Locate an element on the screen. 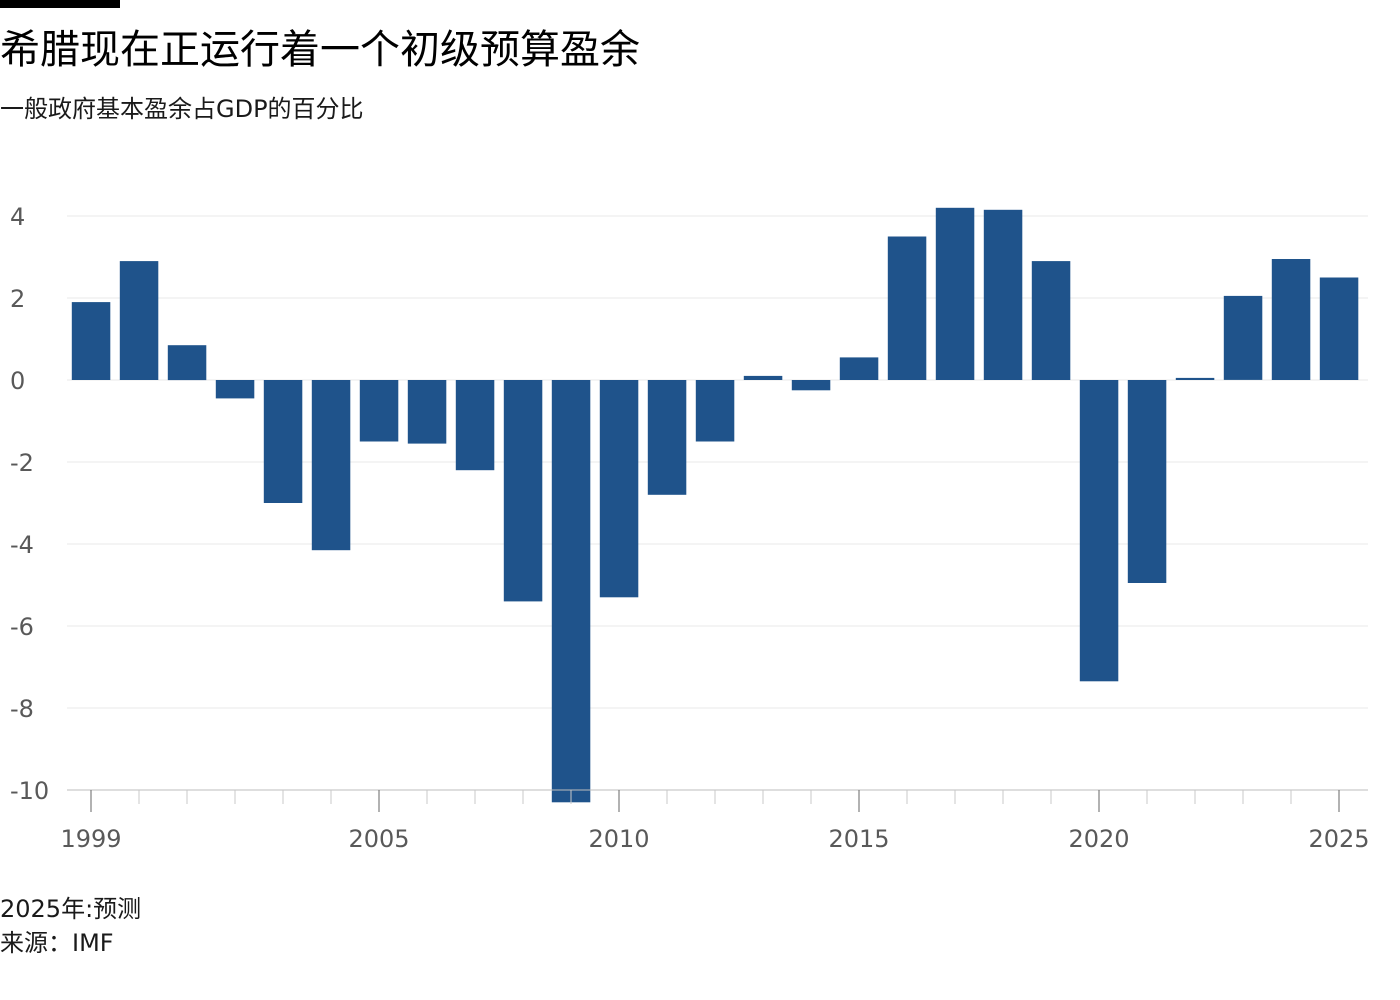 This screenshot has width=1400, height=1000. y-tick-label: -4 is located at coordinates (22, 545).